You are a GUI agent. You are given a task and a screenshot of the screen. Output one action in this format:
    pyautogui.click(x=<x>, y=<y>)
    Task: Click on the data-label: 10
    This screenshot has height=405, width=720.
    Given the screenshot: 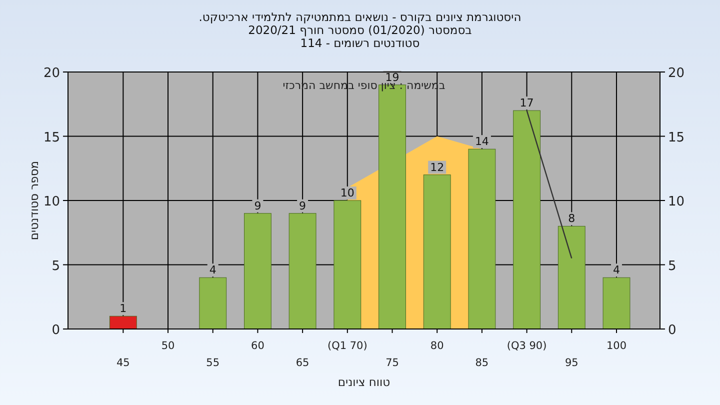 What is the action you would take?
    pyautogui.click(x=347, y=193)
    